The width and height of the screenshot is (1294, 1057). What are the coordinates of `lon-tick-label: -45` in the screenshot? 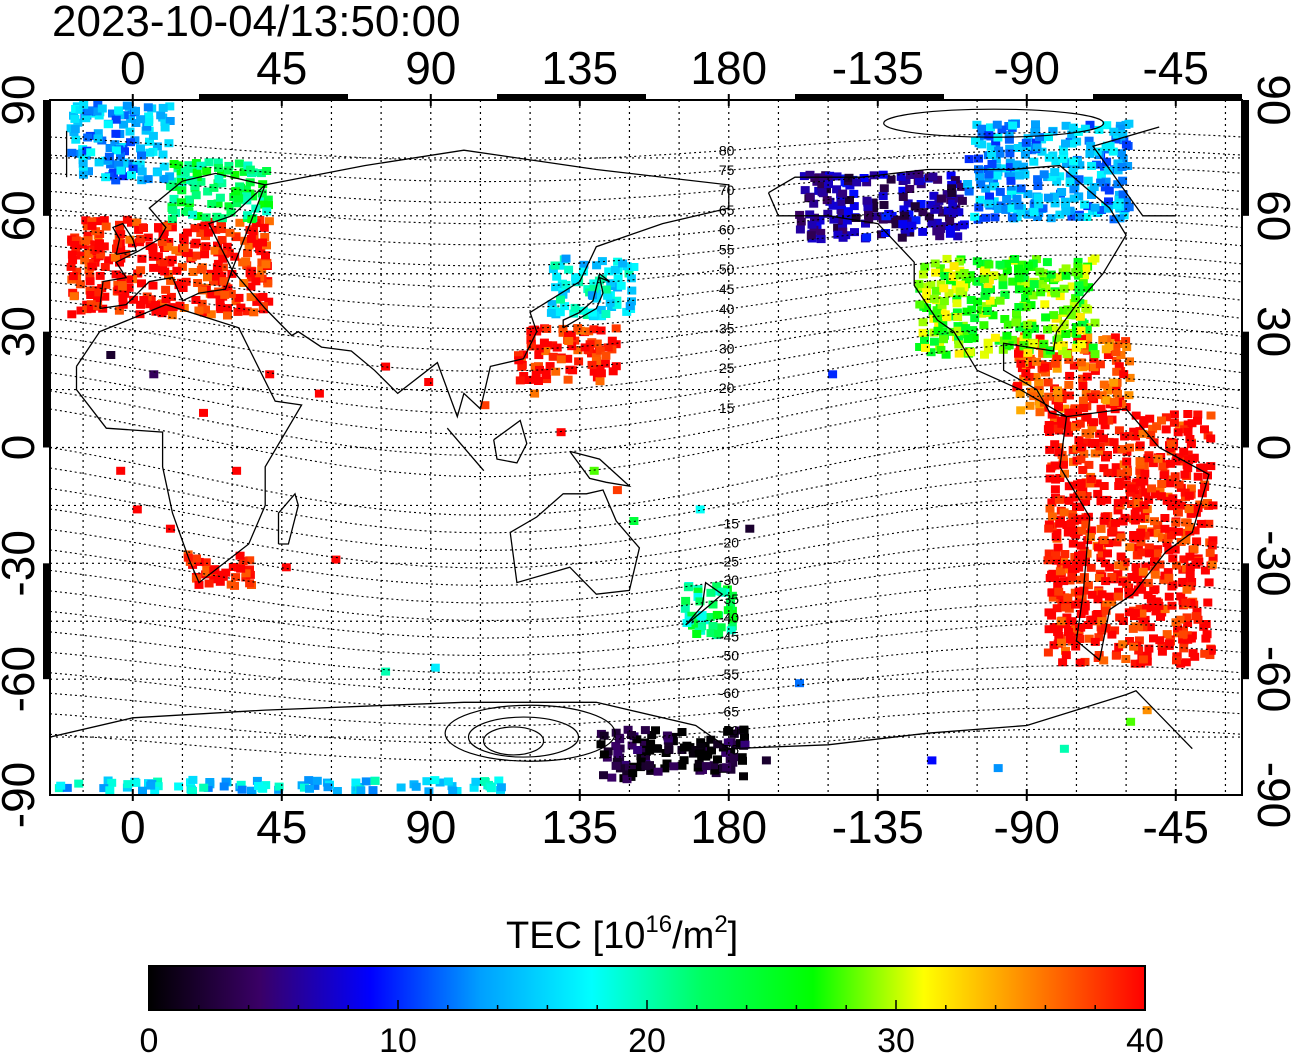 It's located at (1176, 68).